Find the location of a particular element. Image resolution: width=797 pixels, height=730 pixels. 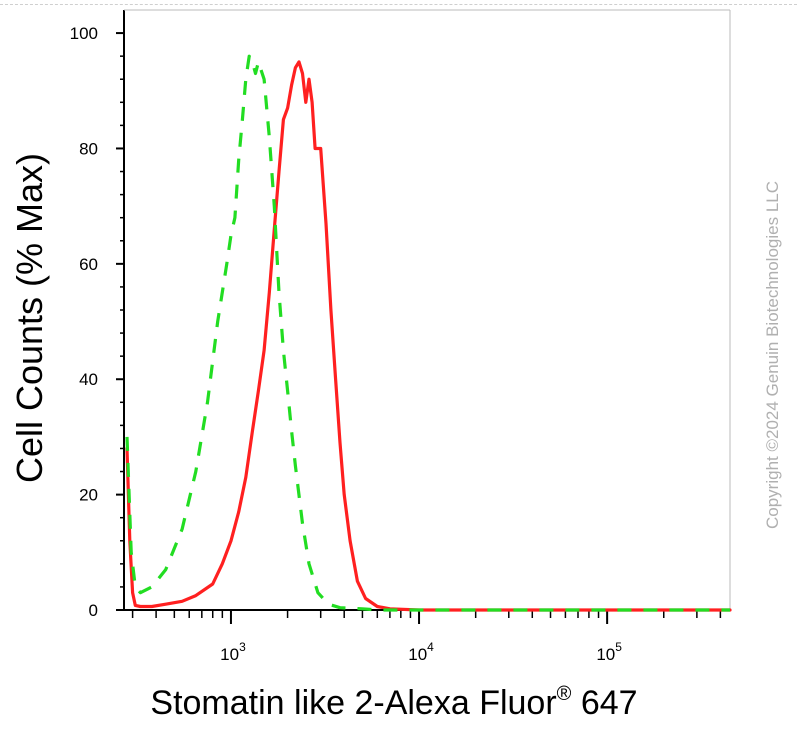

x-tick-label-exponent: 5 is located at coordinates (618, 647).